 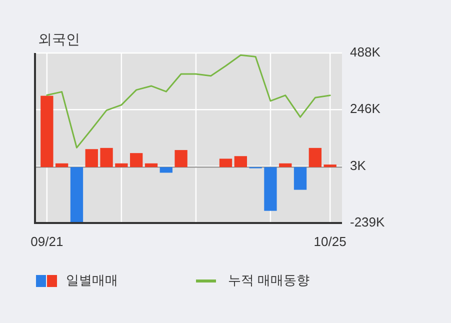 I want to click on x-tick-label: 09/21, so click(x=47, y=241).